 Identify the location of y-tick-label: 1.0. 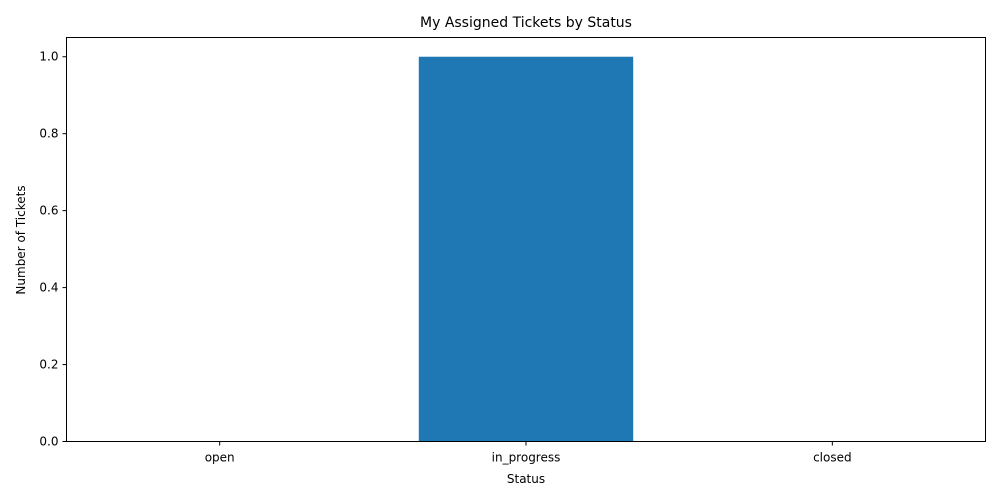
(48, 57).